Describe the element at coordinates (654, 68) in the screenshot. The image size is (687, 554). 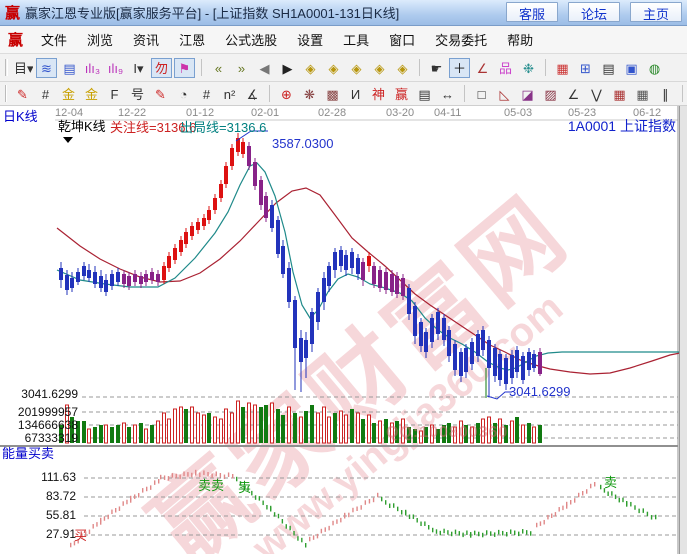
I see `export-chart-icon: ◍` at that location.